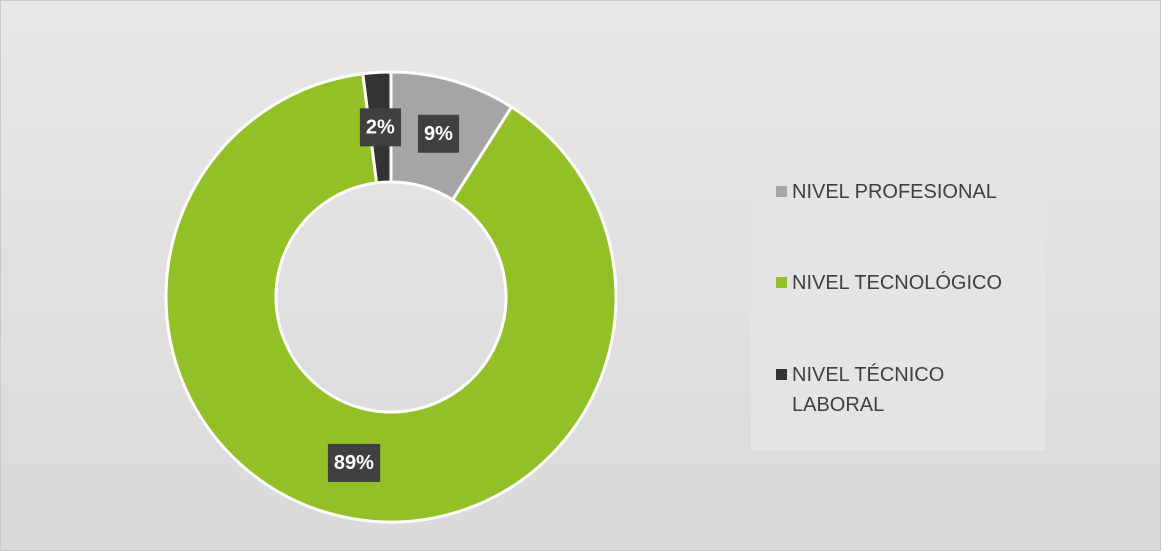 This screenshot has height=551, width=1161. I want to click on legend-label: NIVEL TÉCNICO LABORAL, so click(868, 390).